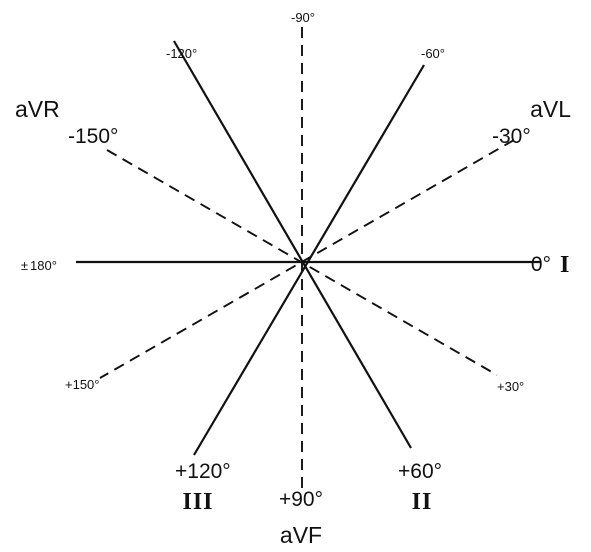 This screenshot has width=591, height=552. I want to click on label-180-sign: ±, so click(24, 265).